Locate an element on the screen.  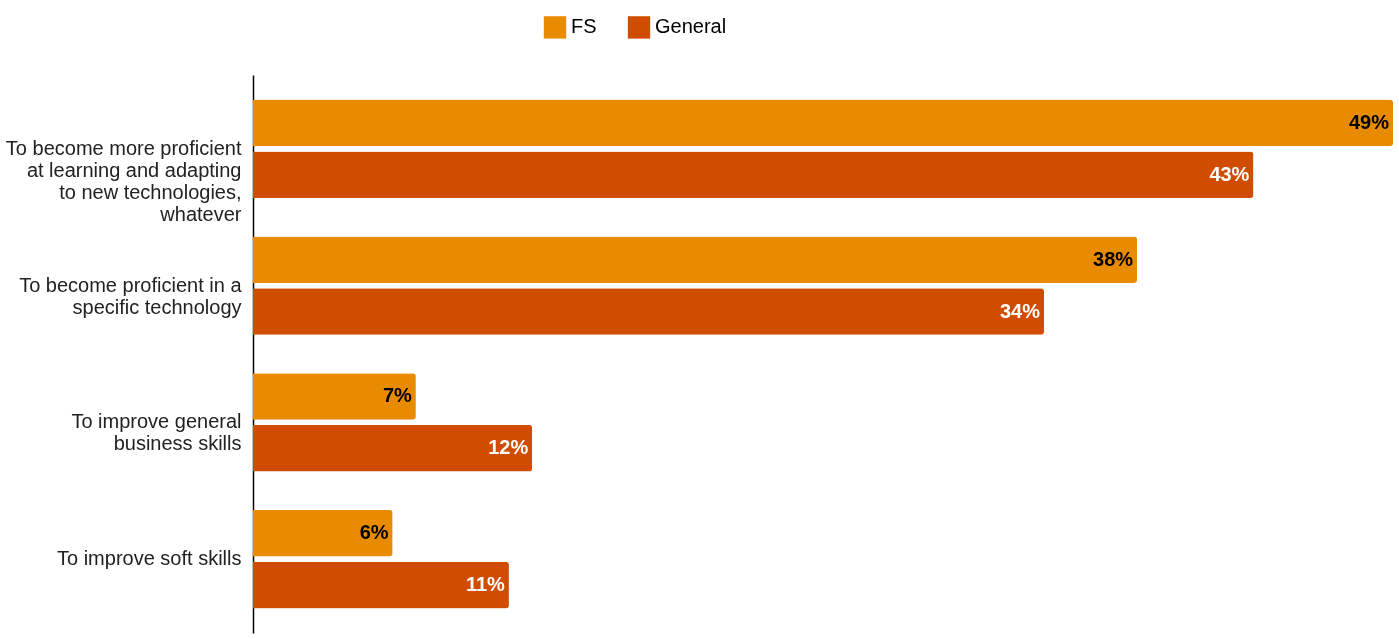
data-label: 38% is located at coordinates (1113, 258).